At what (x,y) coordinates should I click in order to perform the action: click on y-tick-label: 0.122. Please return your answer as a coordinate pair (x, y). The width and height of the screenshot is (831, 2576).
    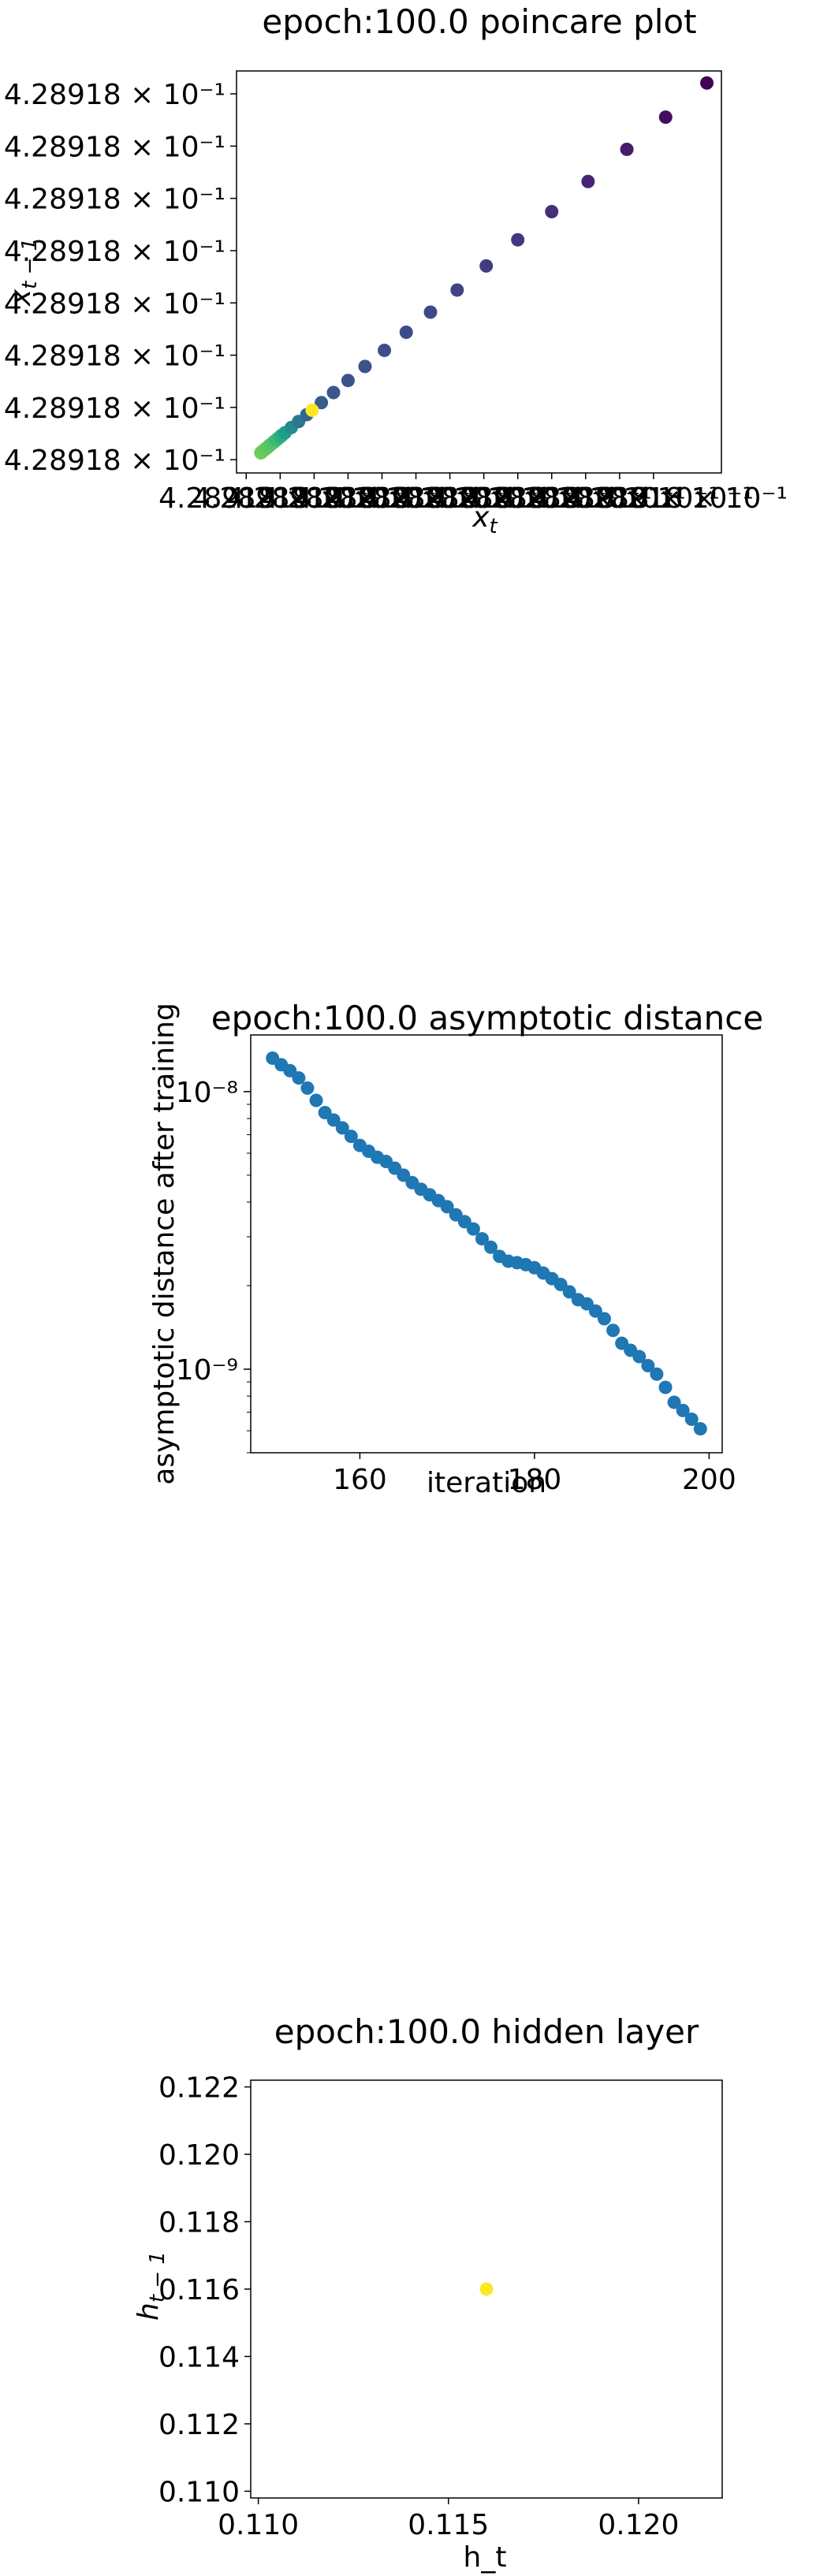
    Looking at the image, I should click on (199, 2088).